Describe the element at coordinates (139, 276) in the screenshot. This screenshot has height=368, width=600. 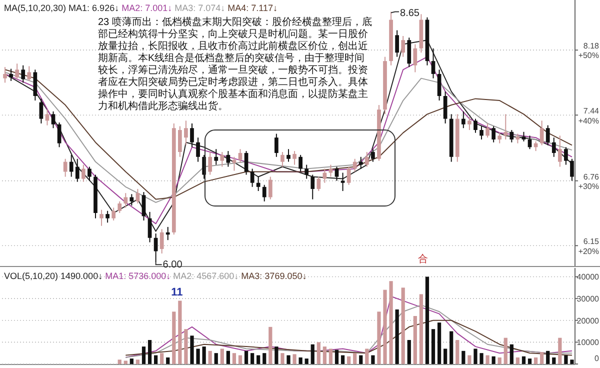
I see `text: MA1: 5736.000↓` at that location.